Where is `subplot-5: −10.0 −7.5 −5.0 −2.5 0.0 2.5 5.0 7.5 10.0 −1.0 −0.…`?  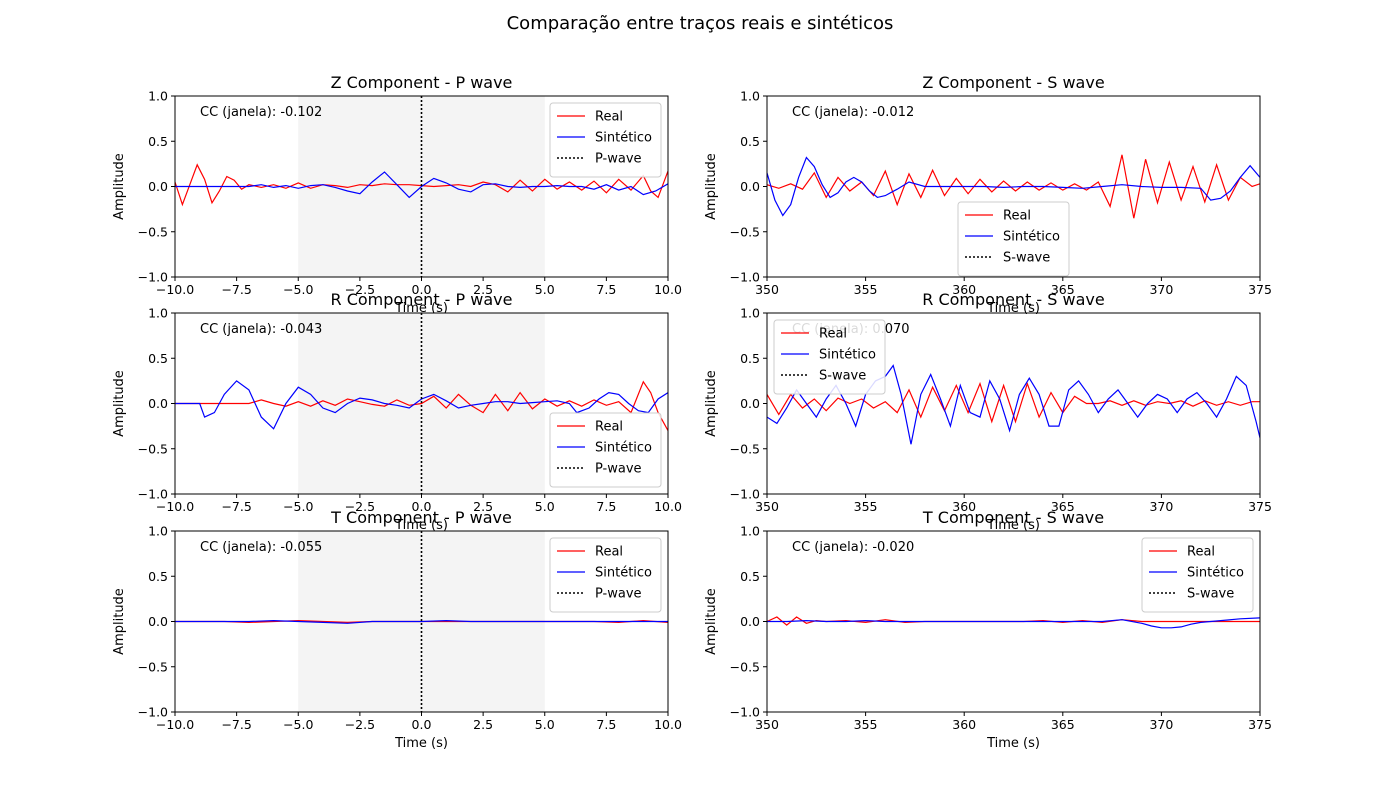
subplot-5: −10.0 −7.5 −5.0 −2.5 0.0 2.5 5.0 7.5 10.0 −1.0 −0.… is located at coordinates (397, 629).